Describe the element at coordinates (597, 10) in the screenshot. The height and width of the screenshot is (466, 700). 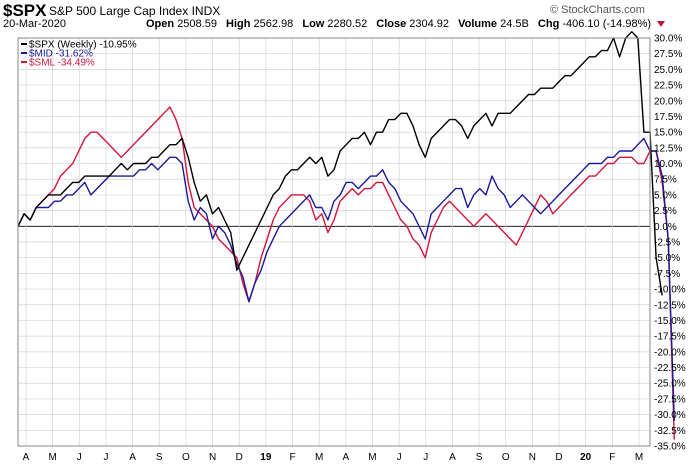
I see `stockcharts-watermark: © StockCharts.com` at that location.